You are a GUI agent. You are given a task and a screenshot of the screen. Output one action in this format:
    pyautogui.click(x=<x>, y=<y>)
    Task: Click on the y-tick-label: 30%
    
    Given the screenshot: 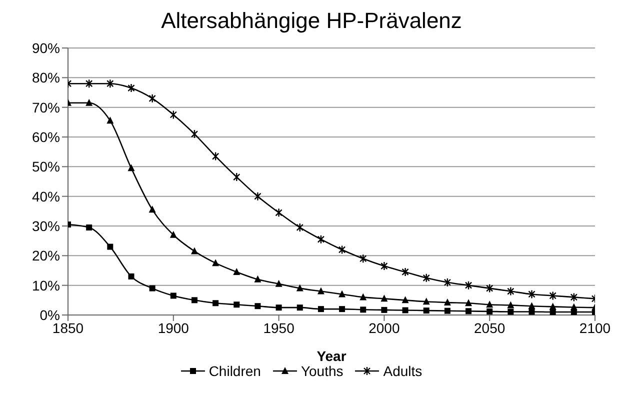 What is the action you would take?
    pyautogui.click(x=46, y=226)
    